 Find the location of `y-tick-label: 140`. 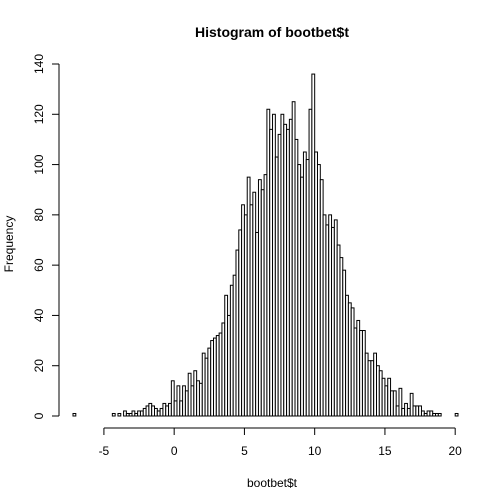

y-tick-label: 140 is located at coordinates (39, 64).